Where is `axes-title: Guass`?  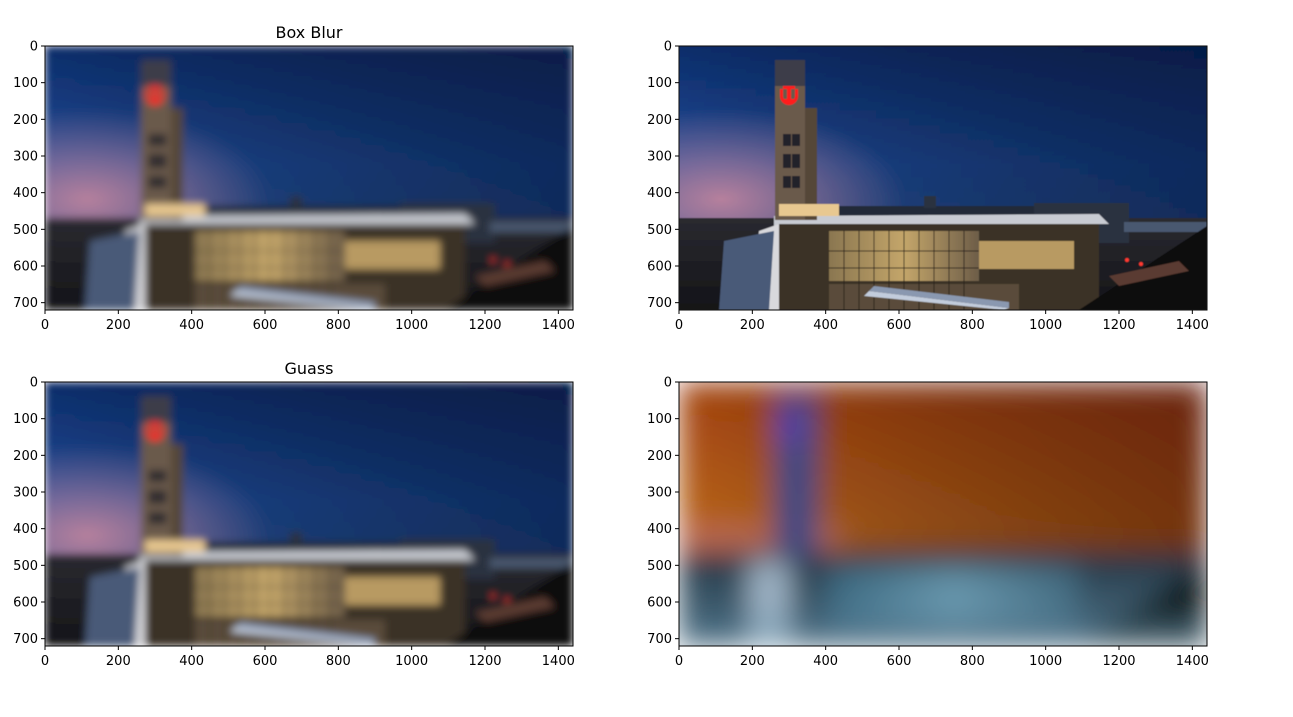 axes-title: Guass is located at coordinates (308, 368).